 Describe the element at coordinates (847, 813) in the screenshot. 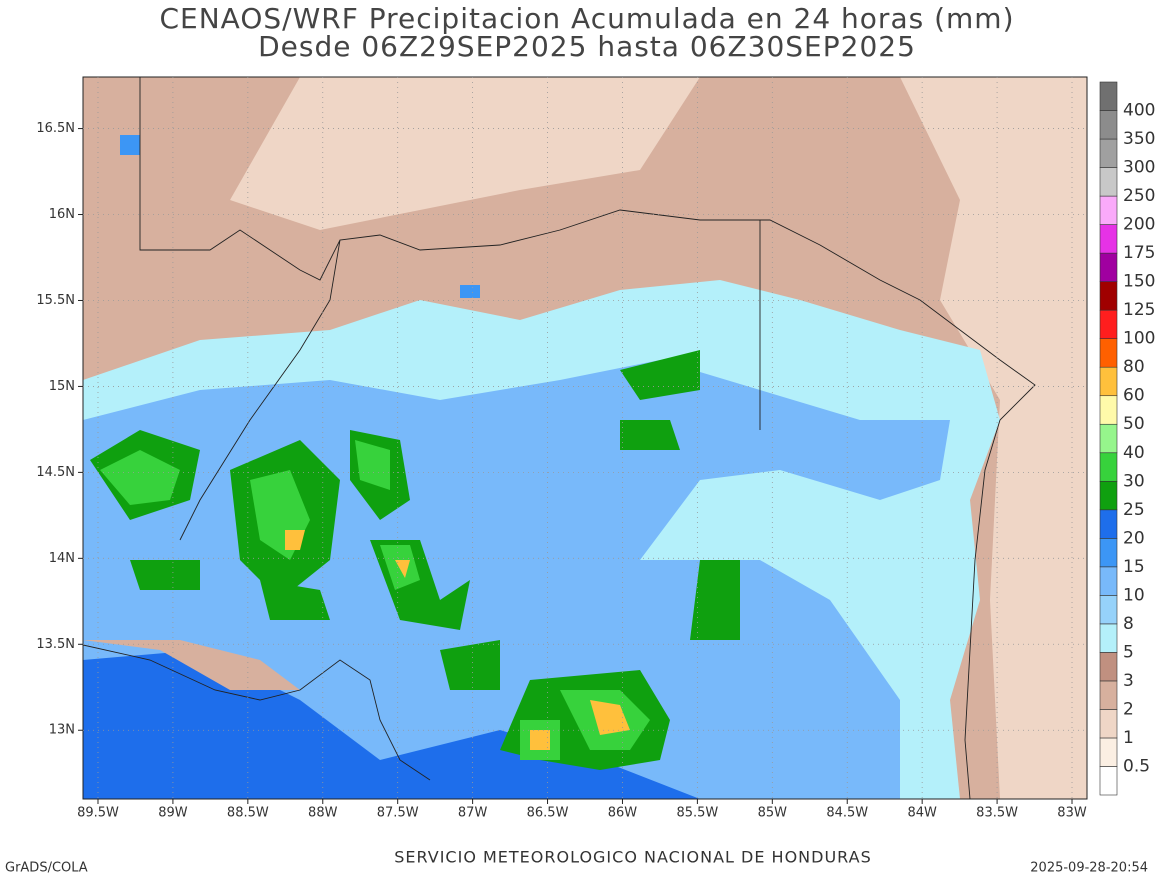

I see `x-tick-label: 84.5W` at that location.